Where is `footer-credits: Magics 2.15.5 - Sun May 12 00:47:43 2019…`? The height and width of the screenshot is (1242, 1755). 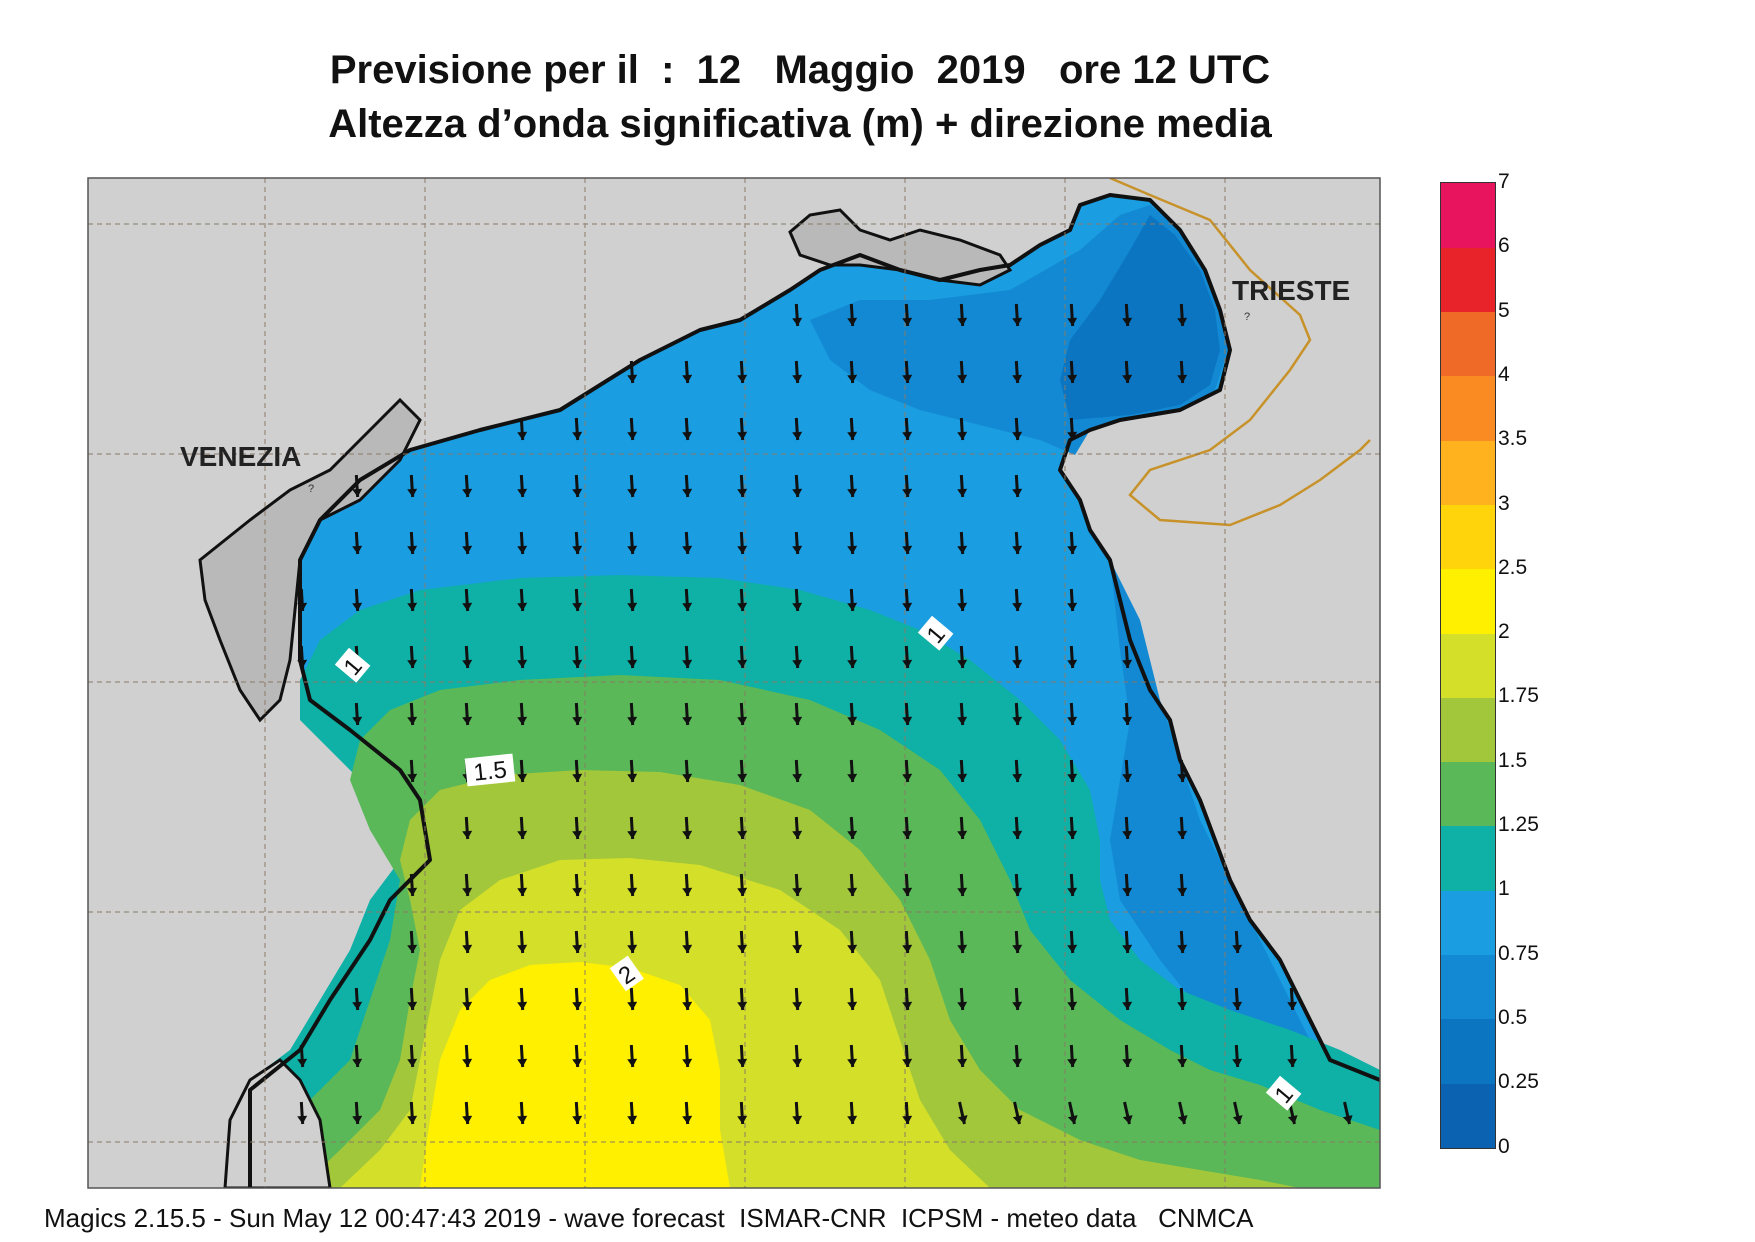 footer-credits: Magics 2.15.5 - Sun May 12 00:47:43 2019… is located at coordinates (649, 1218).